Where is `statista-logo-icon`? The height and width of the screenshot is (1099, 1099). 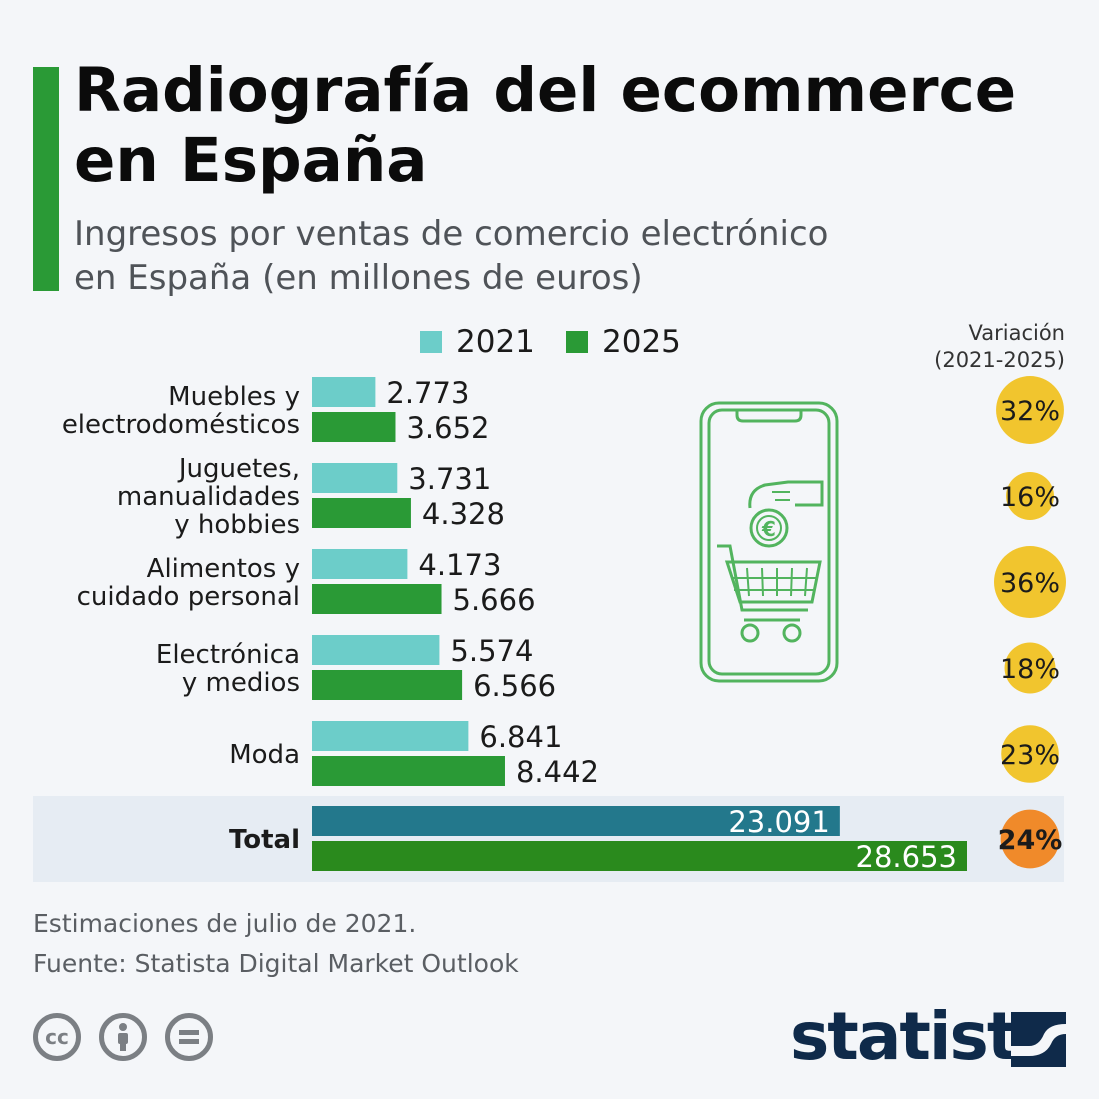 statista-logo-icon is located at coordinates (1038, 1039).